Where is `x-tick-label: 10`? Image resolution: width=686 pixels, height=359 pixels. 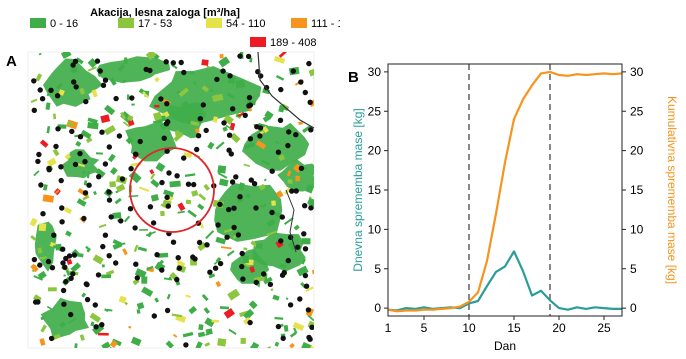 x-tick-label: 10 is located at coordinates (469, 328).